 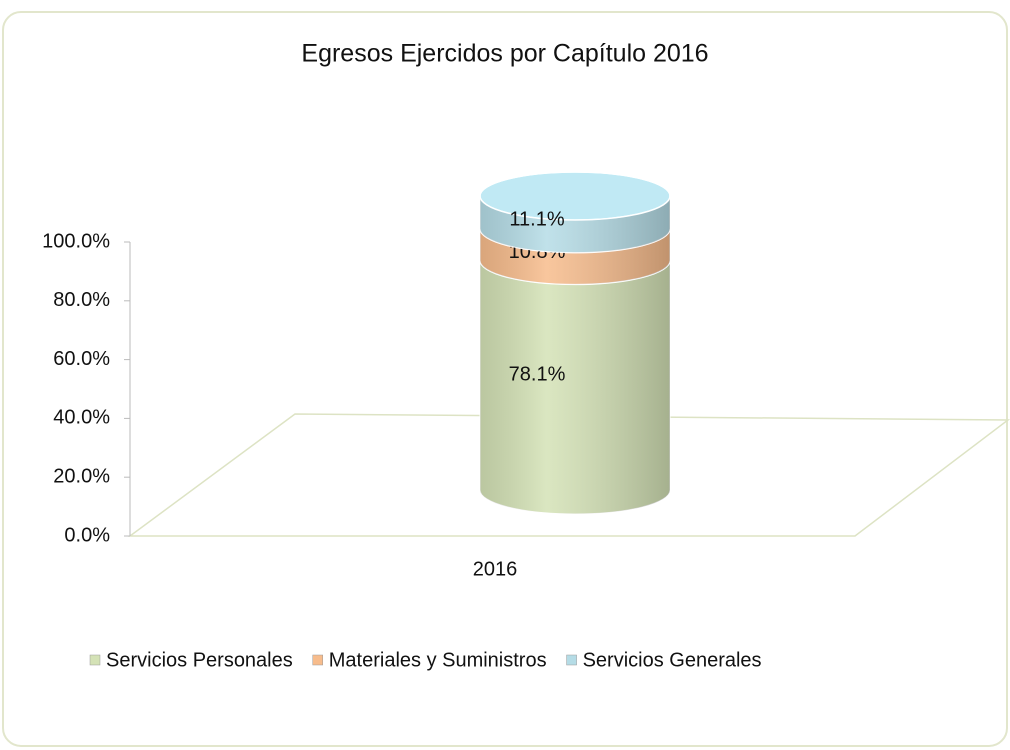 I want to click on y-tick-label: 0.0%, so click(x=87, y=535).